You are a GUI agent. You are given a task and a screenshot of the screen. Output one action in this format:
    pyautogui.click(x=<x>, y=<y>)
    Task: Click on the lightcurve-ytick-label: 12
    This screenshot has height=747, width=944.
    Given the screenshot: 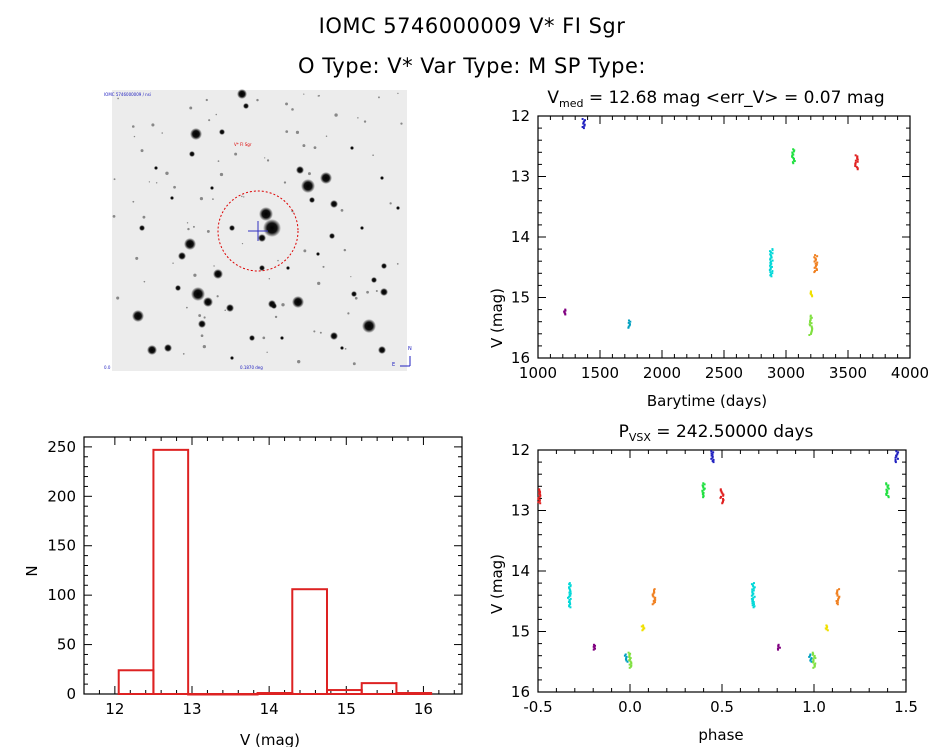 What is the action you would take?
    pyautogui.click(x=520, y=116)
    